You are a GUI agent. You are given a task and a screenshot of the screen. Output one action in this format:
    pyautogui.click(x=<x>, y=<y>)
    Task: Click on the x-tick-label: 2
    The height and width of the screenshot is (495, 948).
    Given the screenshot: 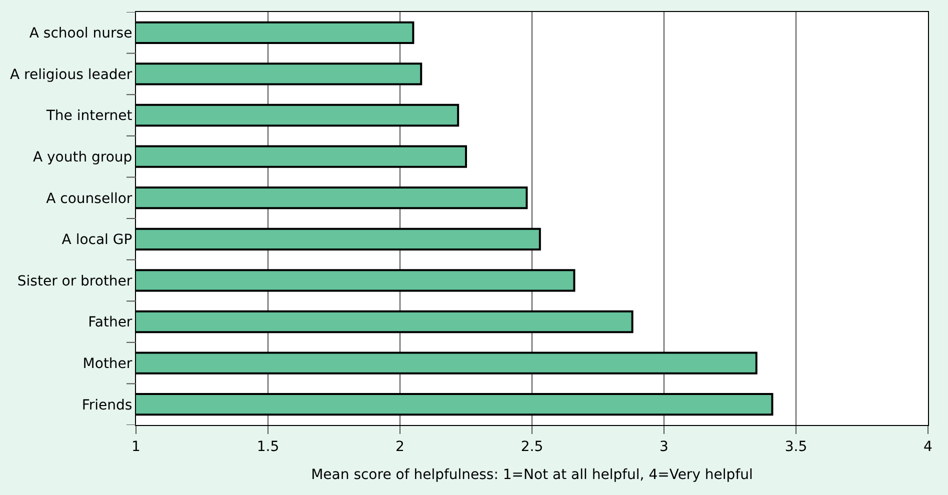 What is the action you would take?
    pyautogui.click(x=400, y=446)
    